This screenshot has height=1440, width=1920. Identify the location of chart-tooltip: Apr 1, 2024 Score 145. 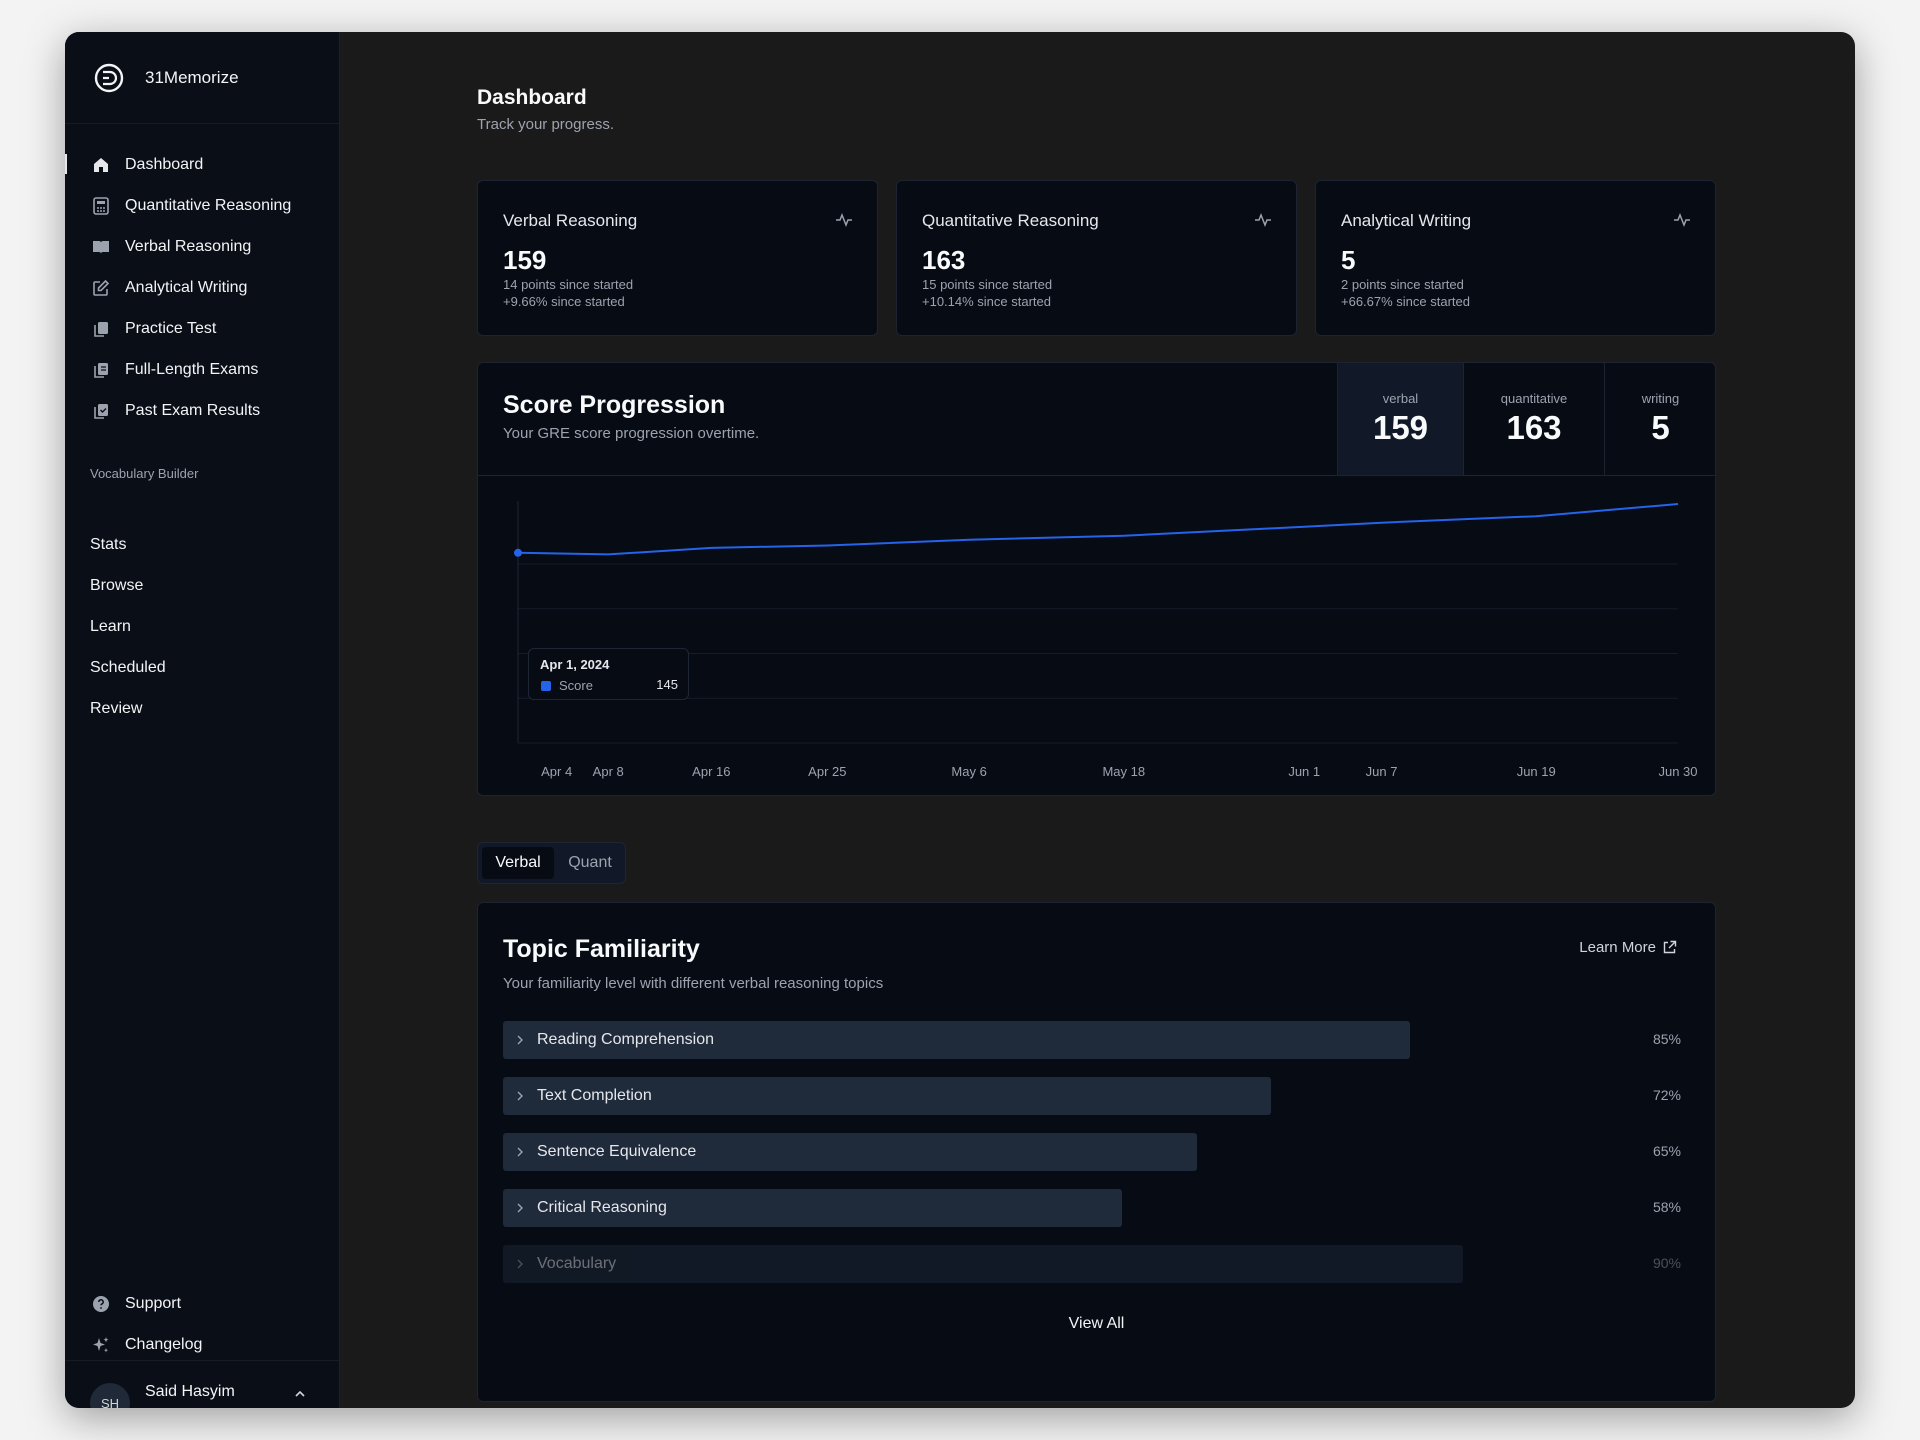
(608, 674).